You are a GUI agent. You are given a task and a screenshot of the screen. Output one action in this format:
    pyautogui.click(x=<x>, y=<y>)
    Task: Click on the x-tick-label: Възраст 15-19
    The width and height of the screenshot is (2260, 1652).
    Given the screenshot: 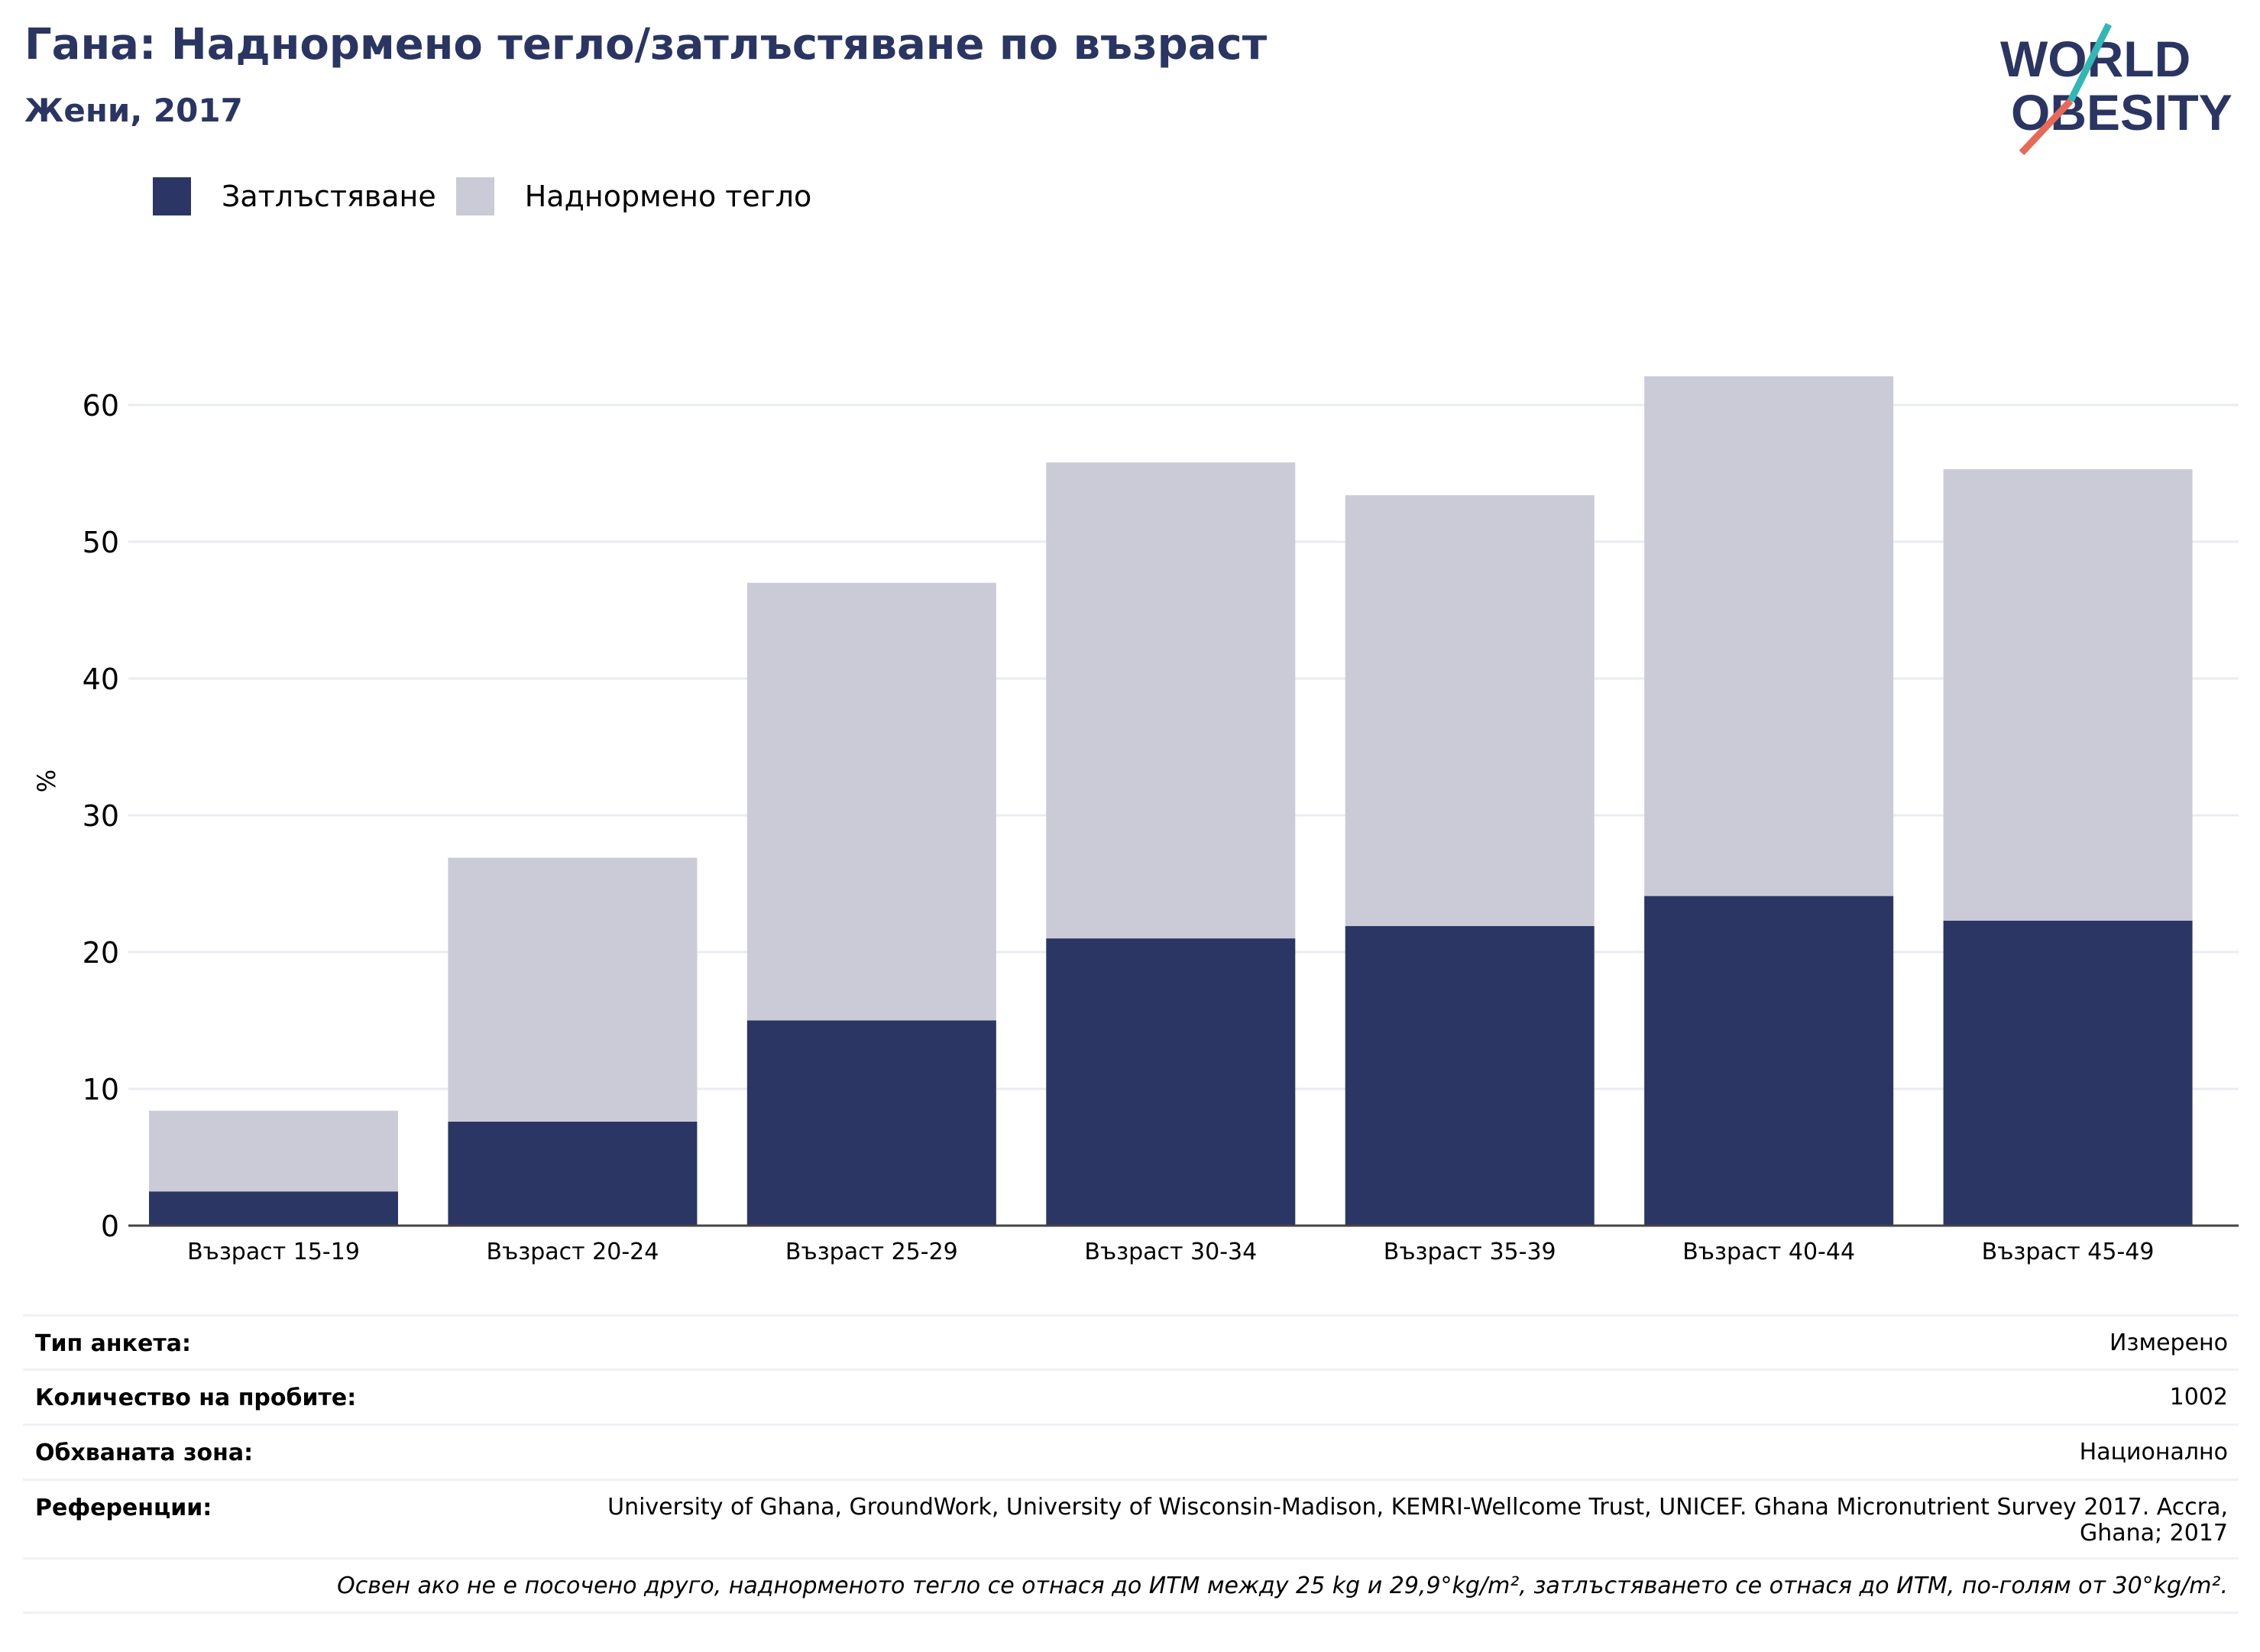 What is the action you would take?
    pyautogui.click(x=273, y=1252)
    